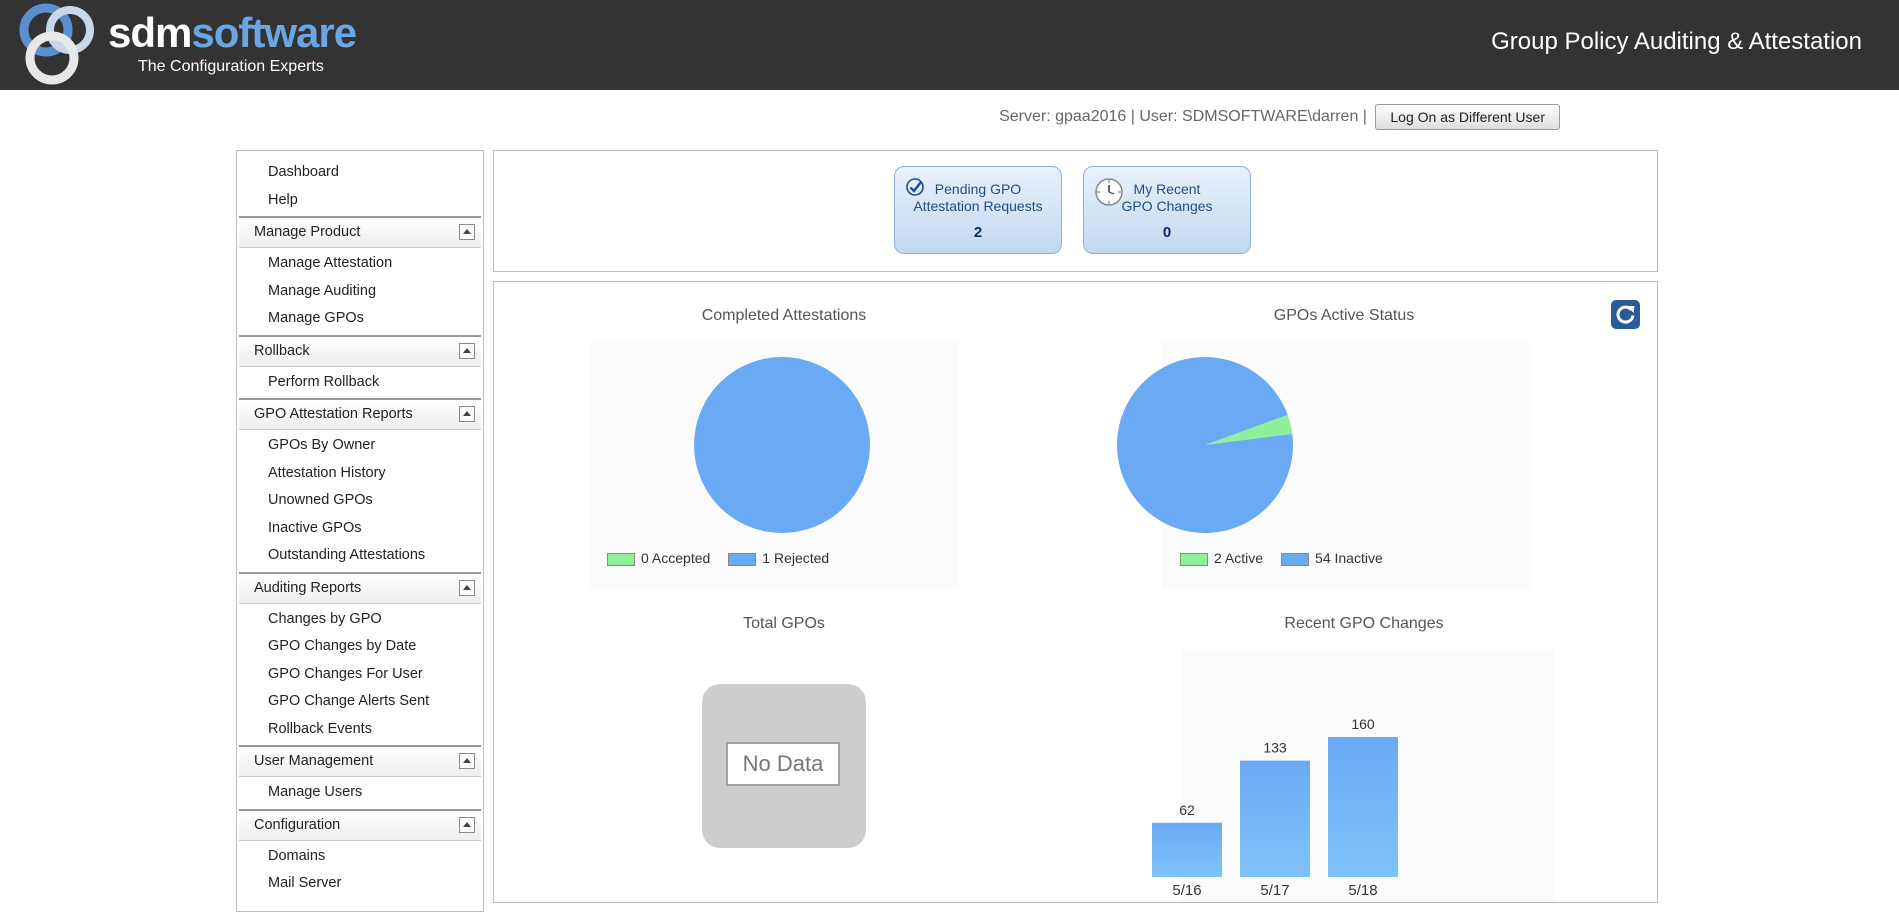  I want to click on nav-section-user-management: User Management, so click(360, 761).